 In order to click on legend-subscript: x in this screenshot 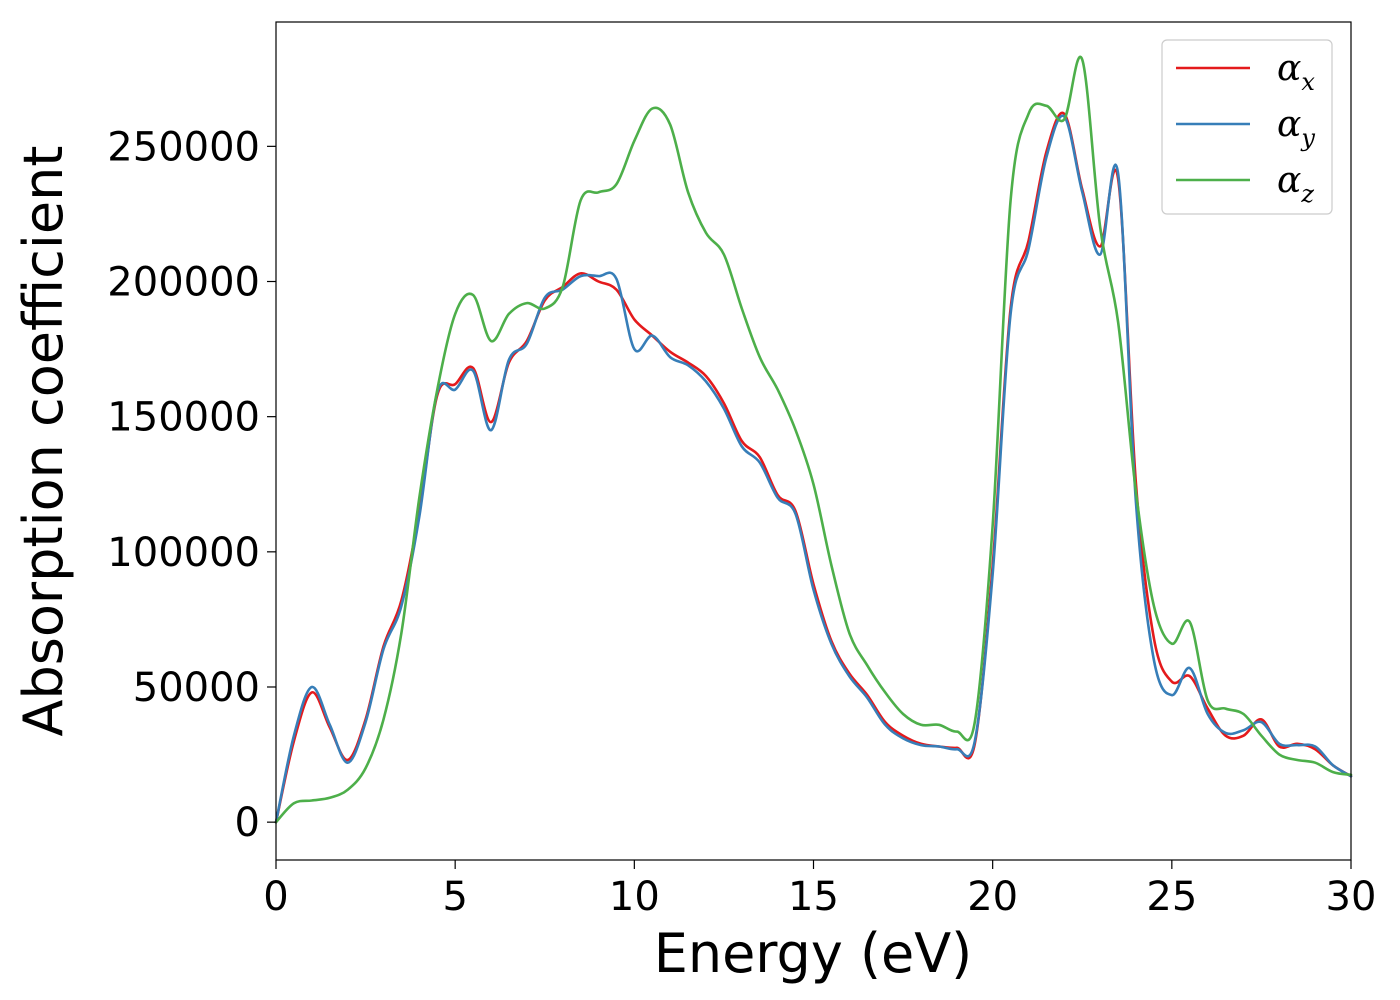, I will do `click(1308, 82)`.